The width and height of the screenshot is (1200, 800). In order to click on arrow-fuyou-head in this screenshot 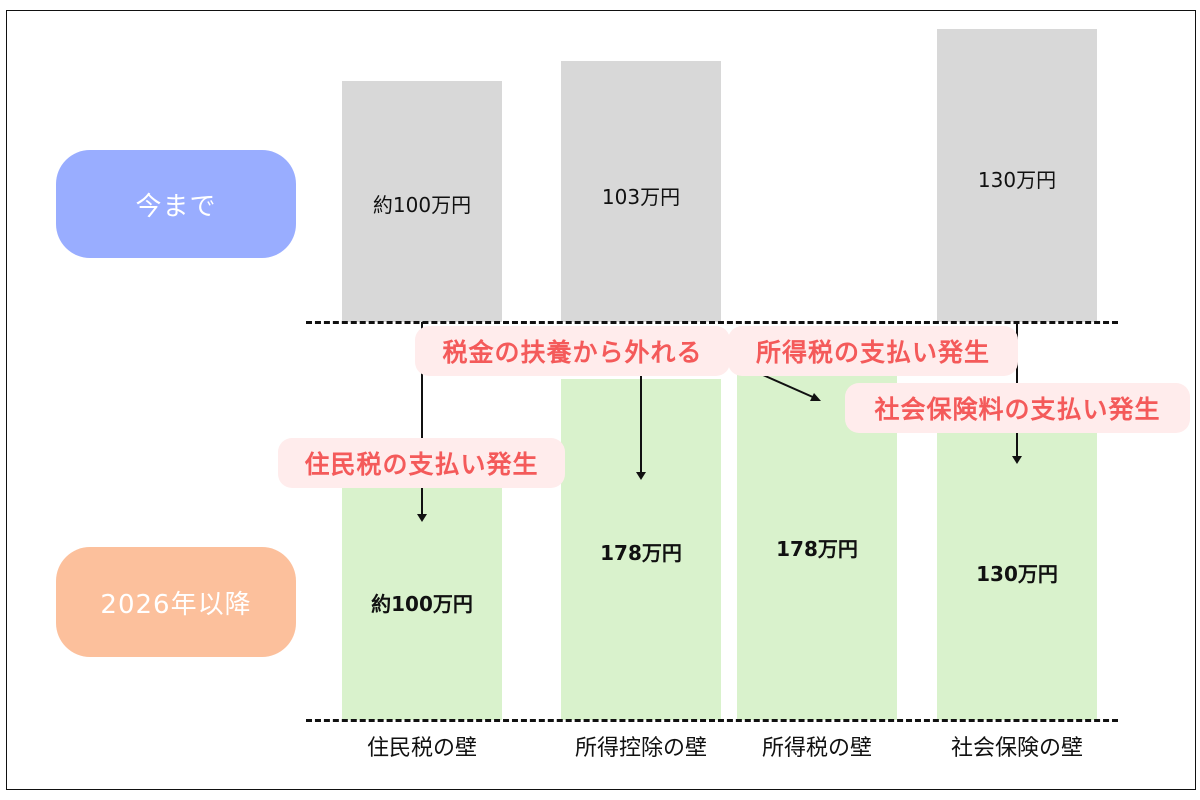, I will do `click(641, 476)`.